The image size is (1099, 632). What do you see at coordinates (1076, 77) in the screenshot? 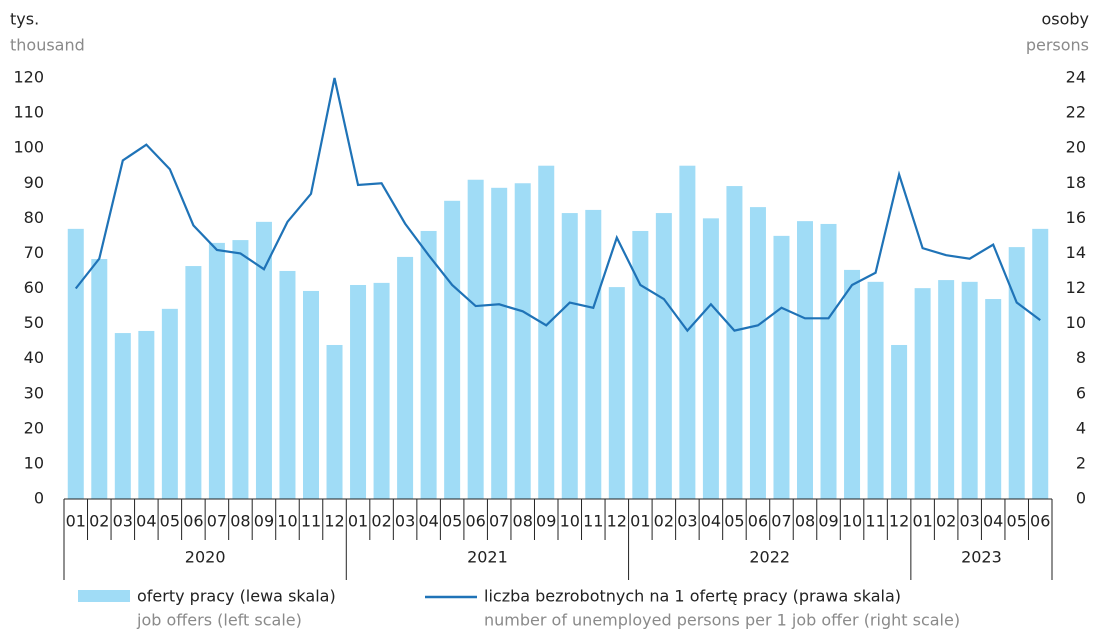
I see `y2-tick-label: 24` at bounding box center [1076, 77].